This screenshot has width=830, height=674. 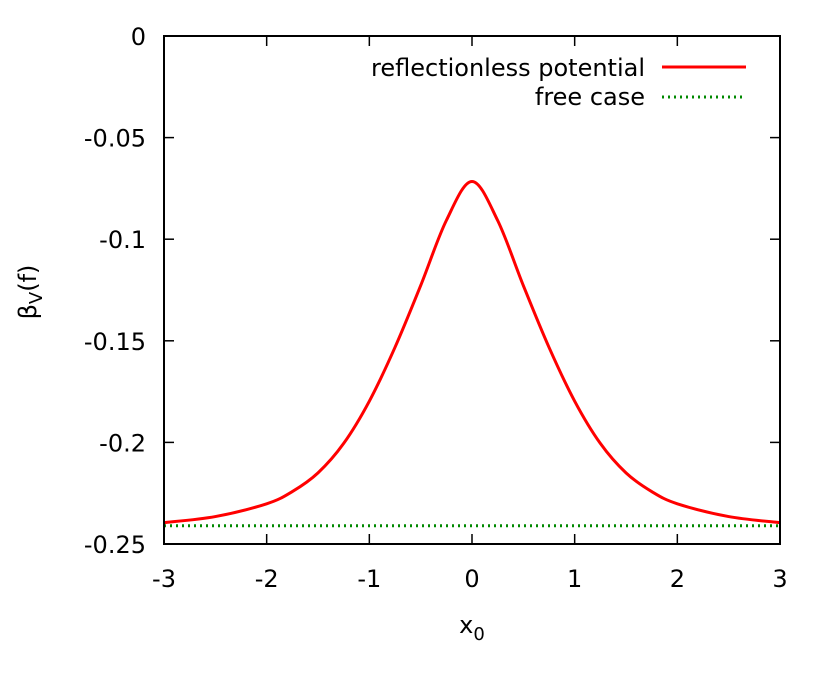 I want to click on legend-label-free-case: free case, so click(x=590, y=97).